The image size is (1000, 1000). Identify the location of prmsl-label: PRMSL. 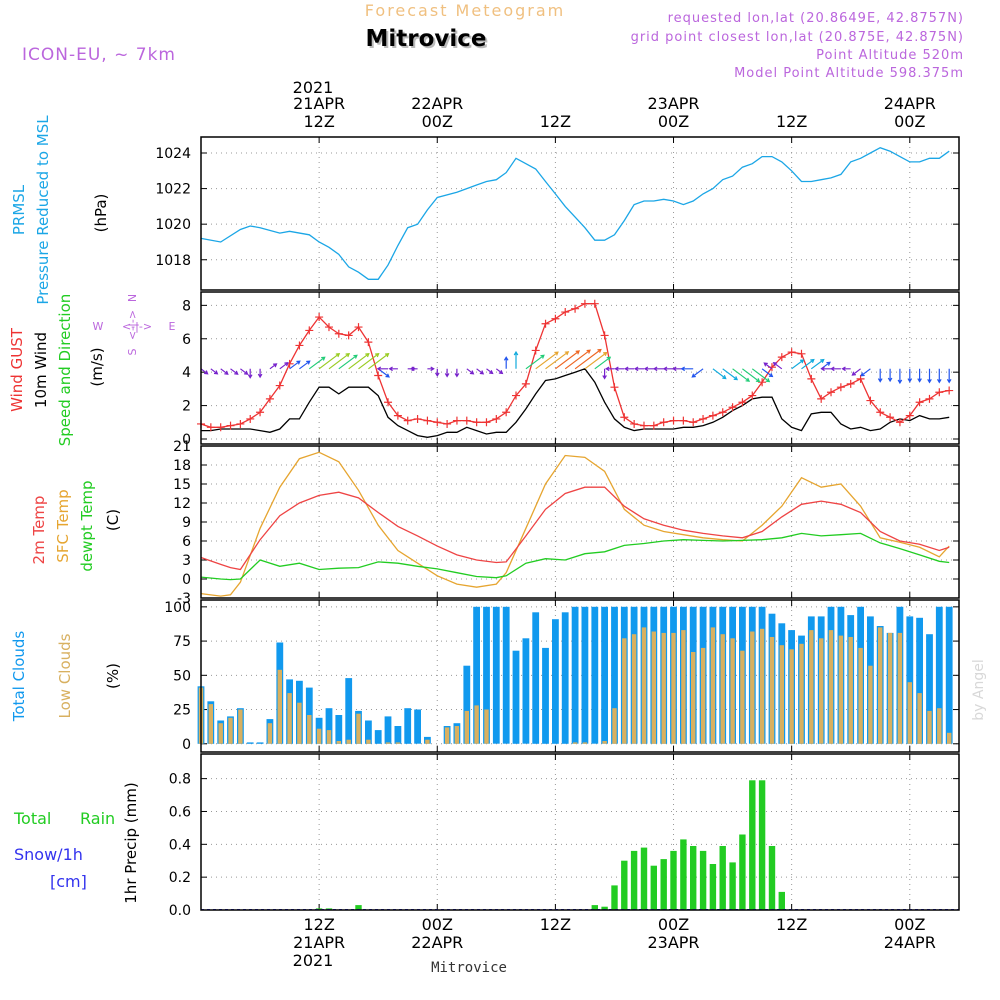
(19, 209).